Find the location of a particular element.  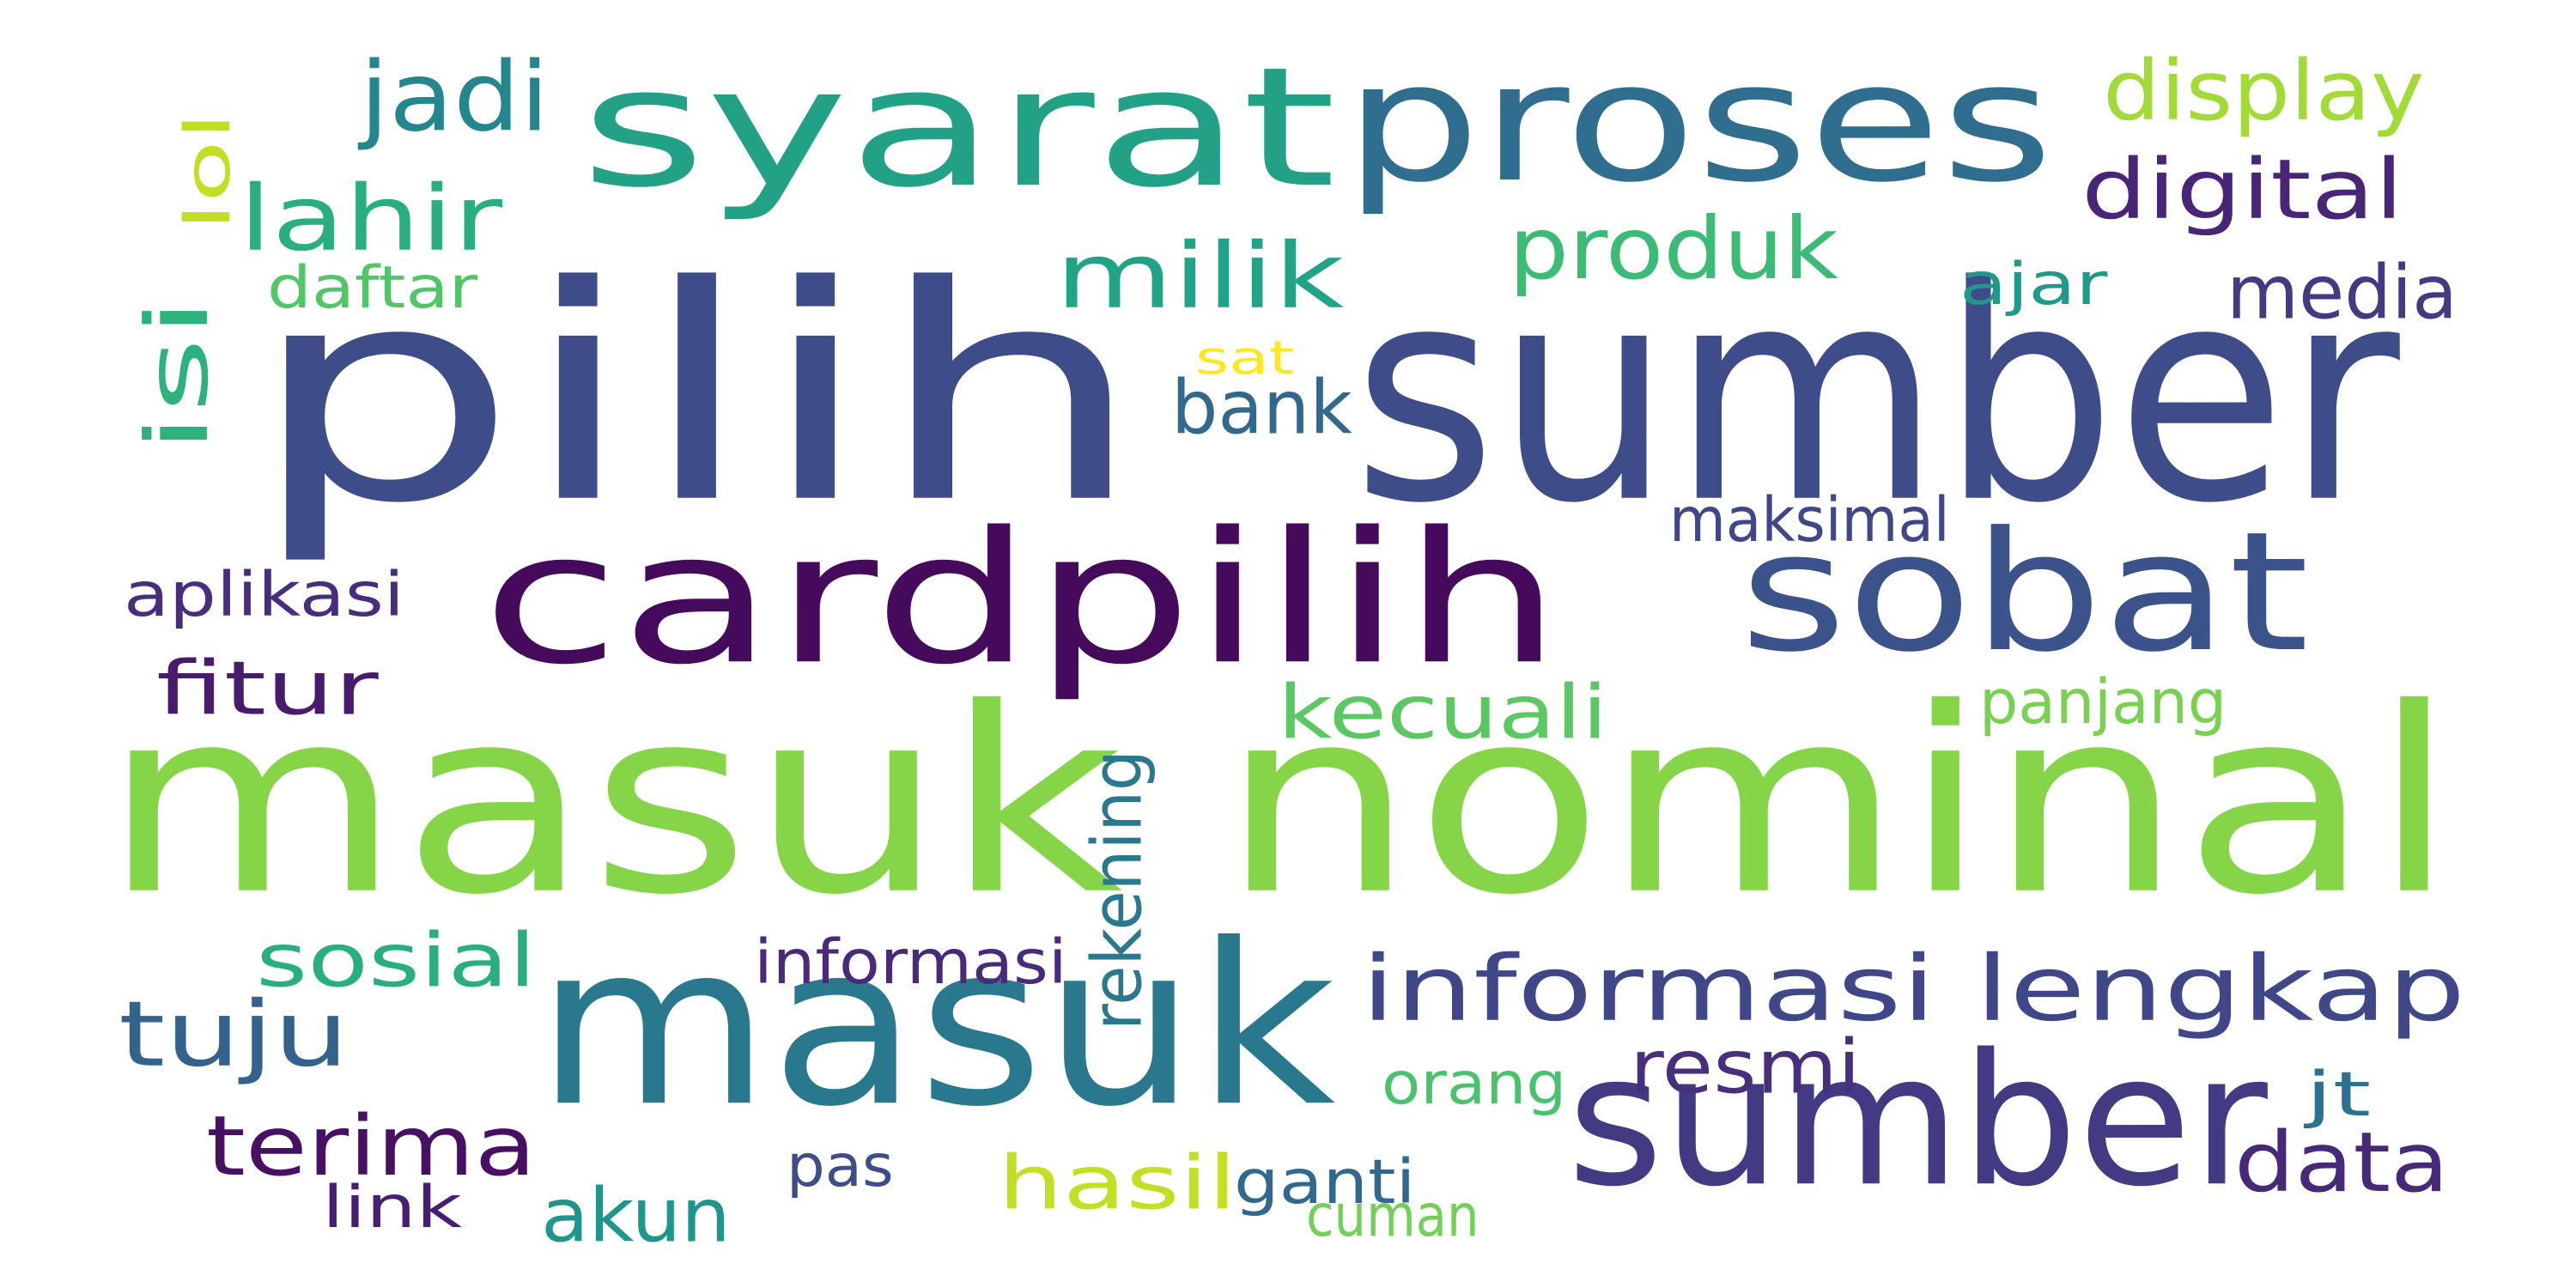

word: ganti is located at coordinates (1324, 1181).